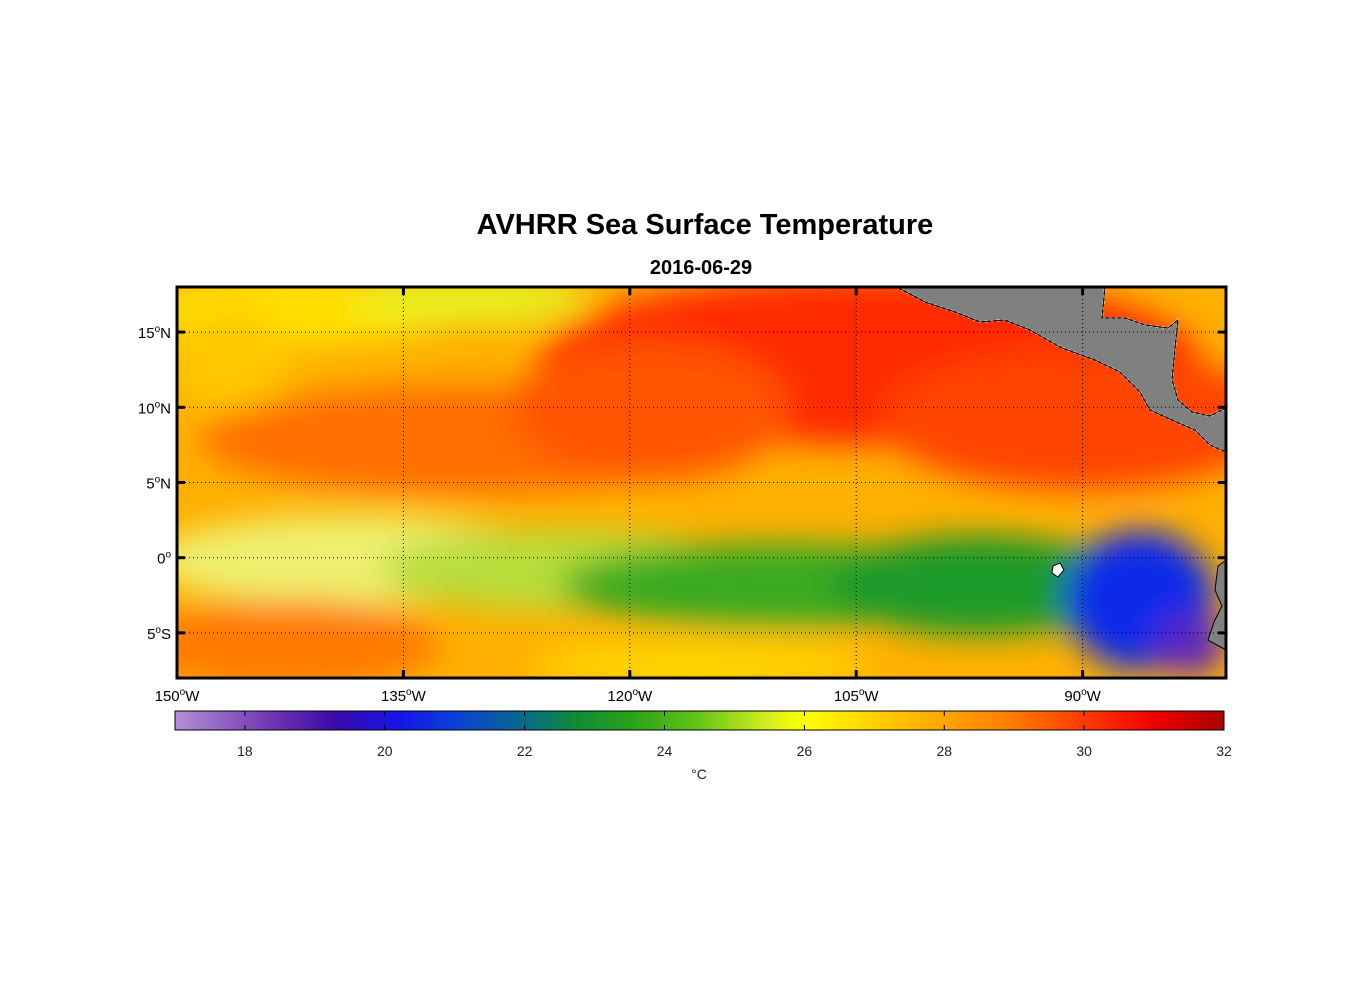 The width and height of the screenshot is (1356, 1000). I want to click on land-central-america-outline, so click(1061, 370).